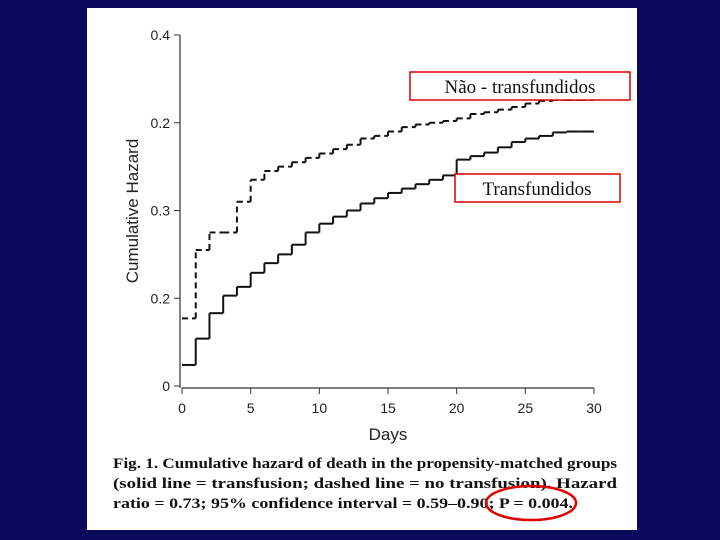 The image size is (720, 540). Describe the element at coordinates (161, 211) in the screenshot. I see `y-tick-label: 0.3` at that location.